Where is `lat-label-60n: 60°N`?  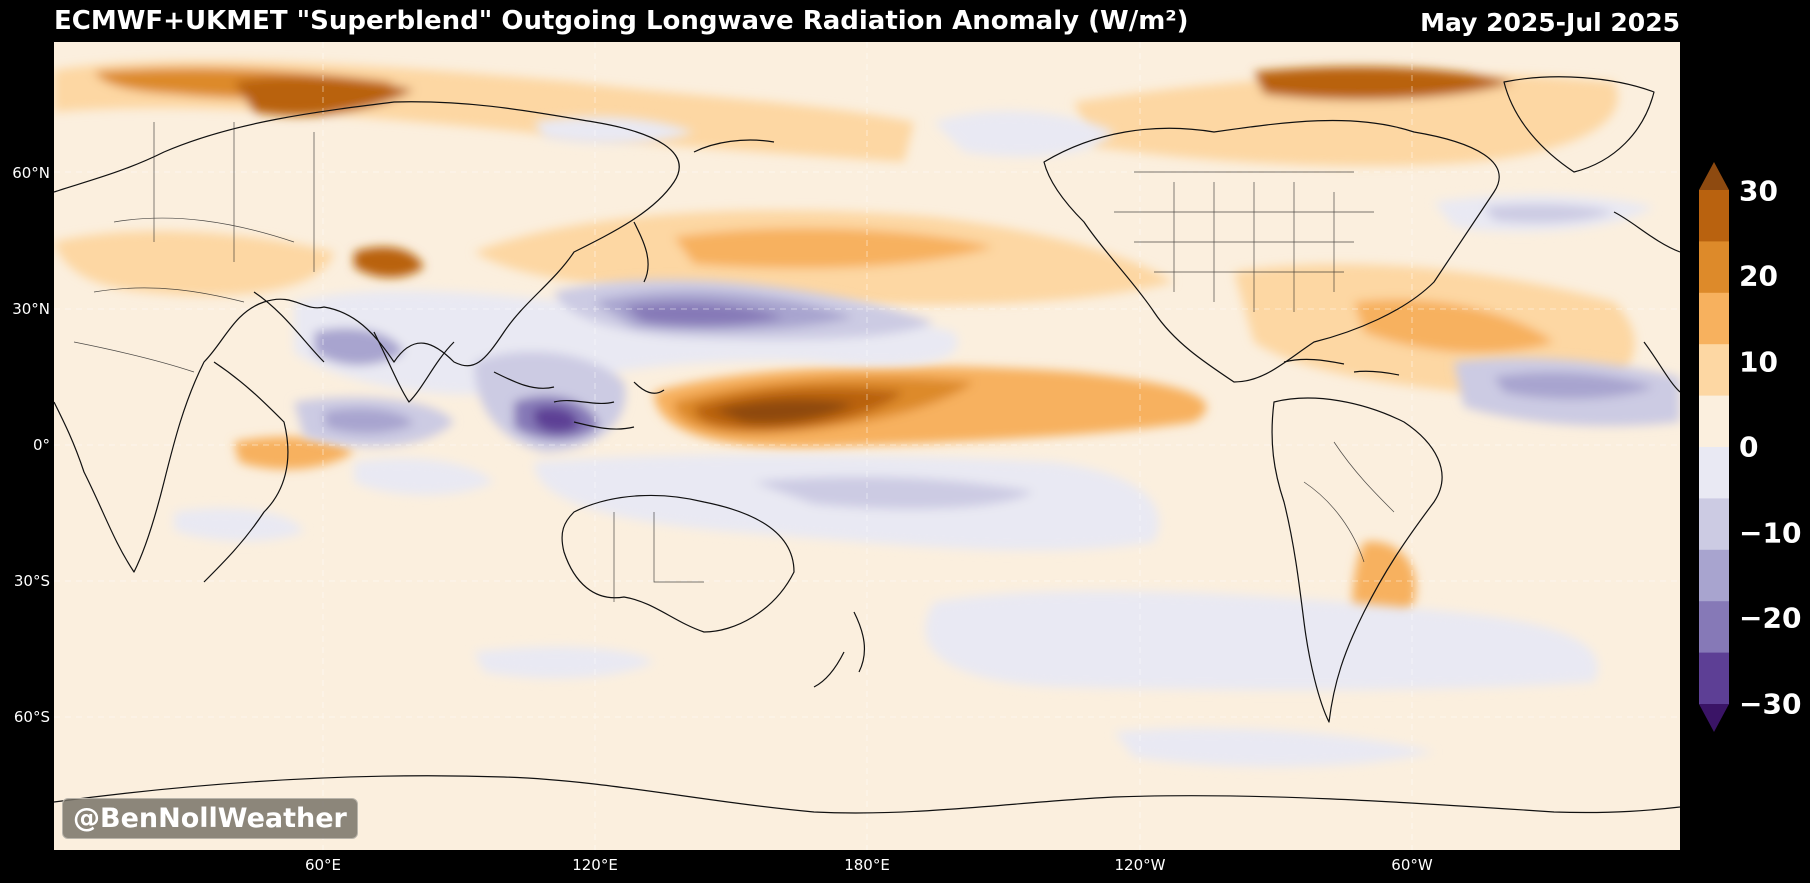 lat-label-60n: 60°N is located at coordinates (31, 173).